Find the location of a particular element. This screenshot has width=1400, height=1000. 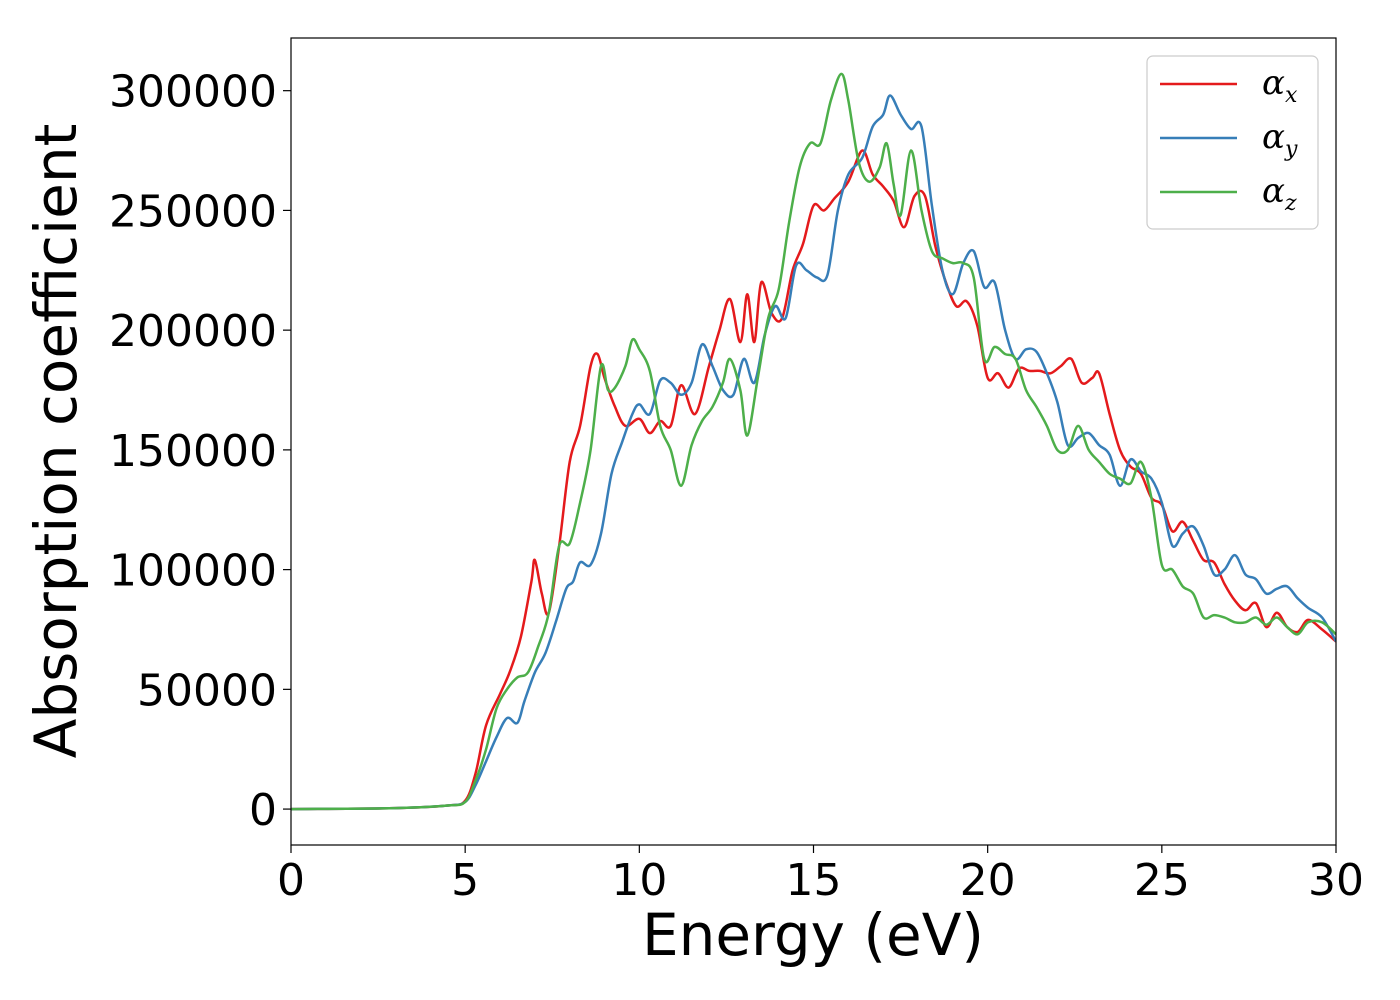

legend-label: αz is located at coordinates (1279, 193).